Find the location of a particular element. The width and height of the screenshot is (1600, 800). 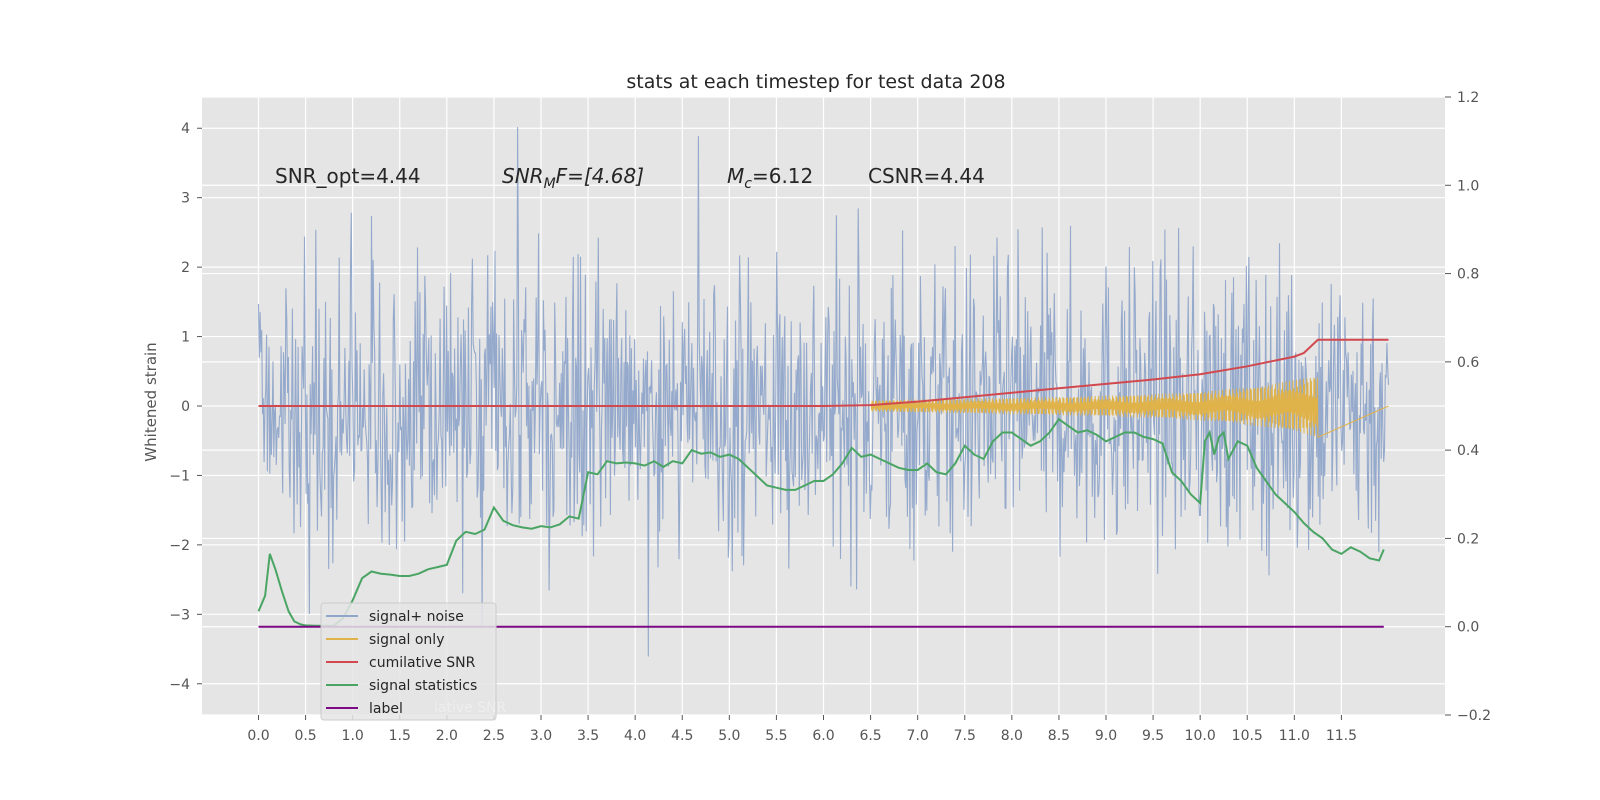

x-tick-label: 11.0 is located at coordinates (1294, 736).